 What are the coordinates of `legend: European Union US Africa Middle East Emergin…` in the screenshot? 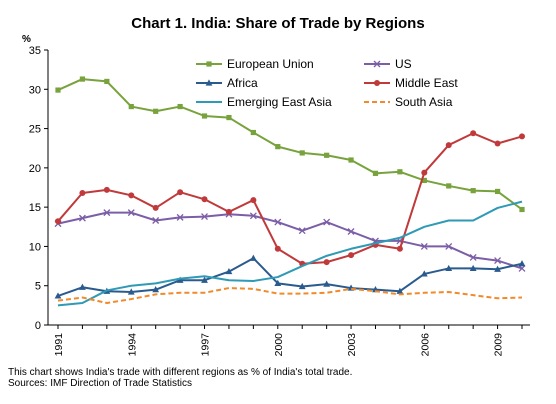 It's located at (327, 83).